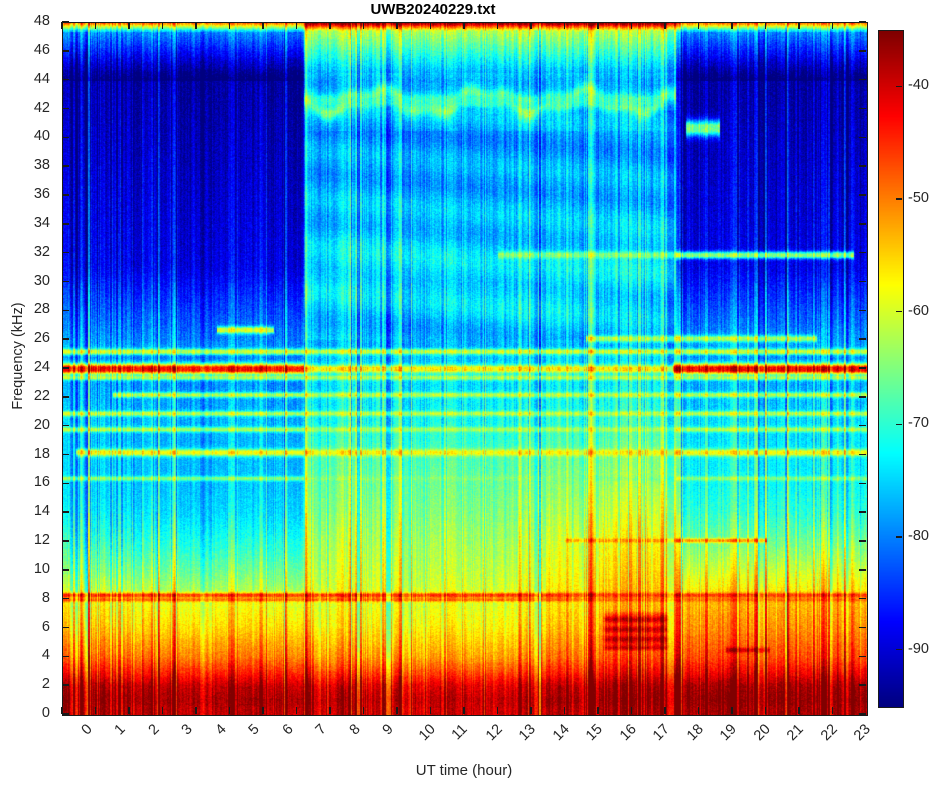 The height and width of the screenshot is (786, 948). Describe the element at coordinates (695, 733) in the screenshot. I see `x-tick-label: 18` at that location.